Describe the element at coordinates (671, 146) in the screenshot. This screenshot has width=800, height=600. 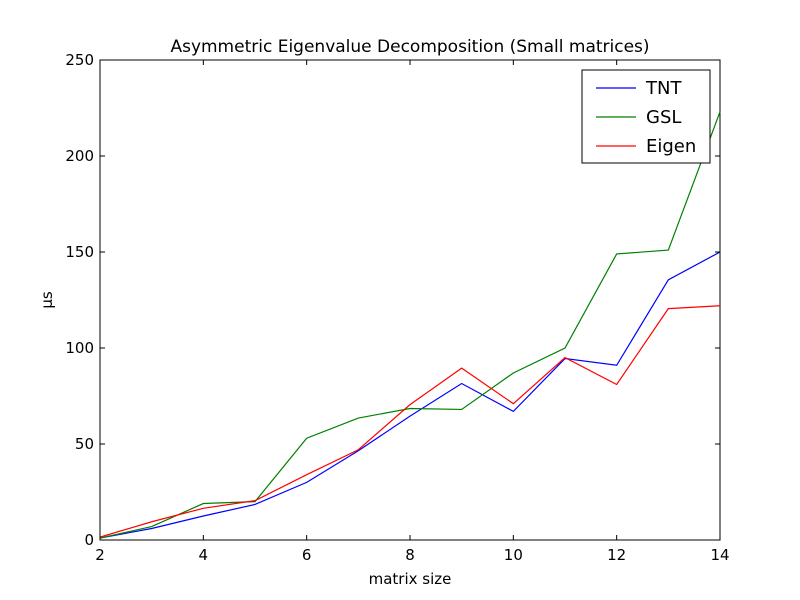
I see `legend-label-eigen: Eigen` at that location.